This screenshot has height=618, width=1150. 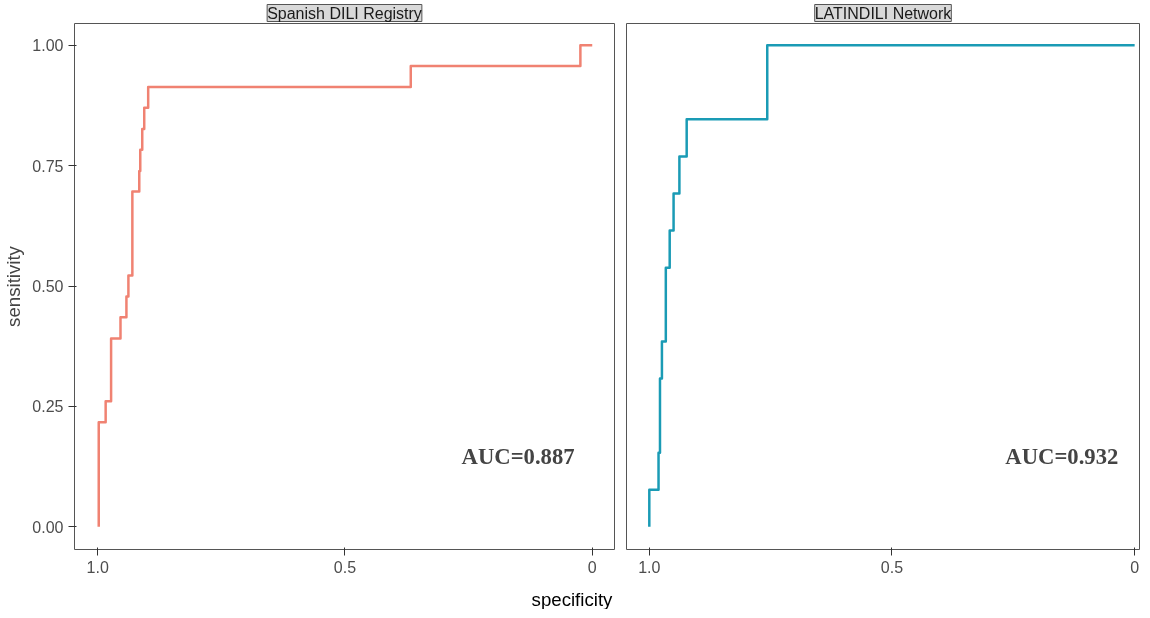 I want to click on annotation: AUC=0.932, so click(x=1062, y=457).